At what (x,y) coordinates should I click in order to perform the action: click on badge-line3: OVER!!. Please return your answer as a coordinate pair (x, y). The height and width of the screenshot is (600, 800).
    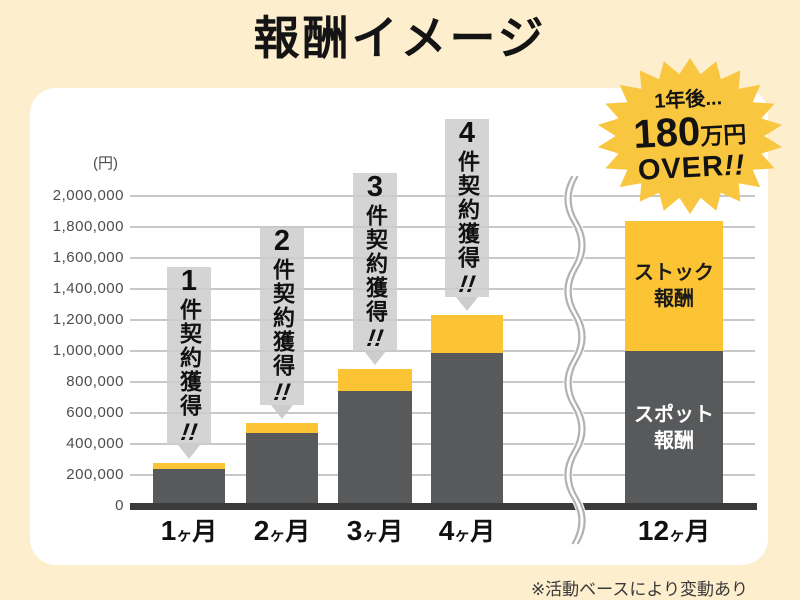
    Looking at the image, I should click on (692, 167).